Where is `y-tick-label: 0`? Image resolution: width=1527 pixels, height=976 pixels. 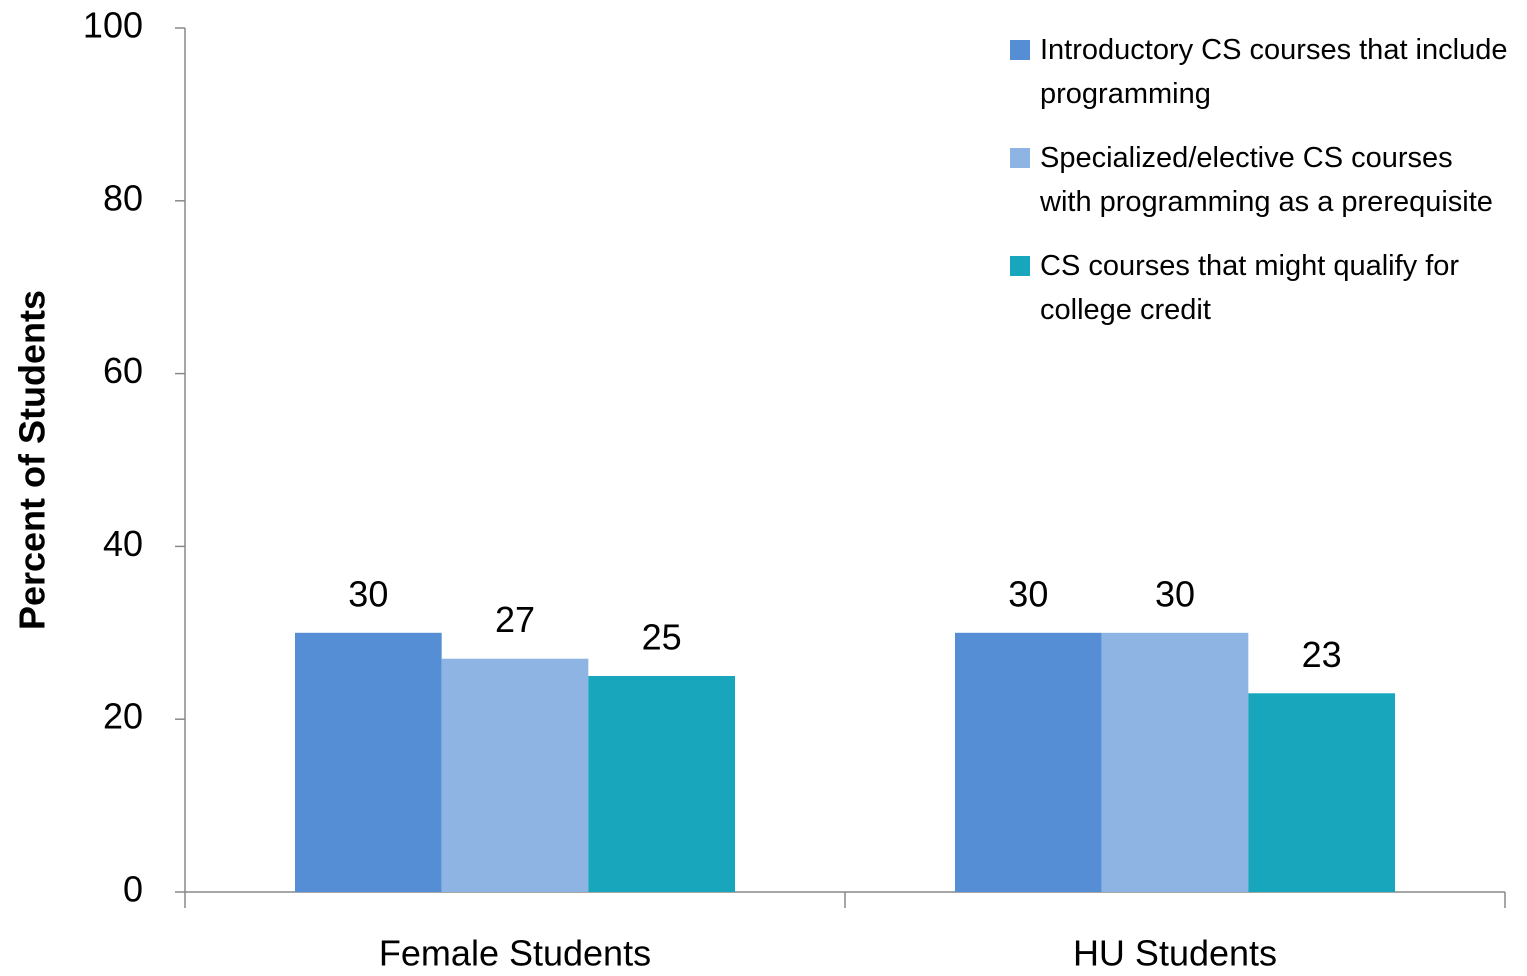 y-tick-label: 0 is located at coordinates (133, 889).